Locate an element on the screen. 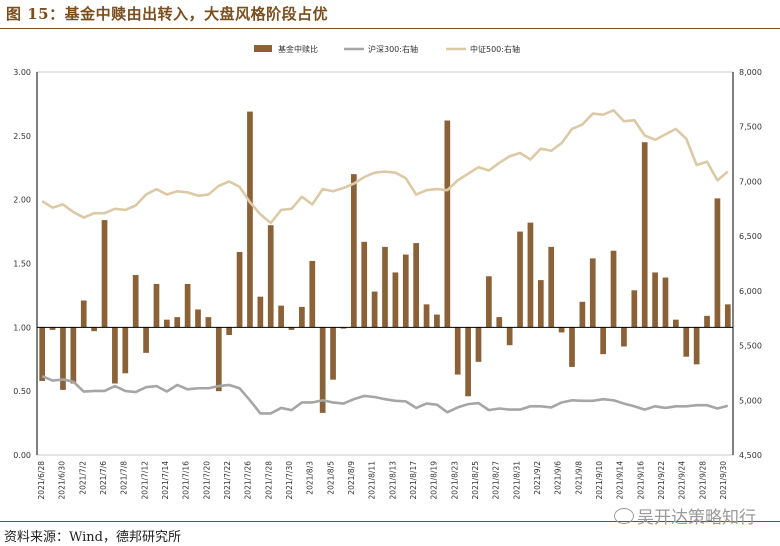 This screenshot has width=780, height=546. x-tick-label: 2021/8/17 is located at coordinates (413, 480).